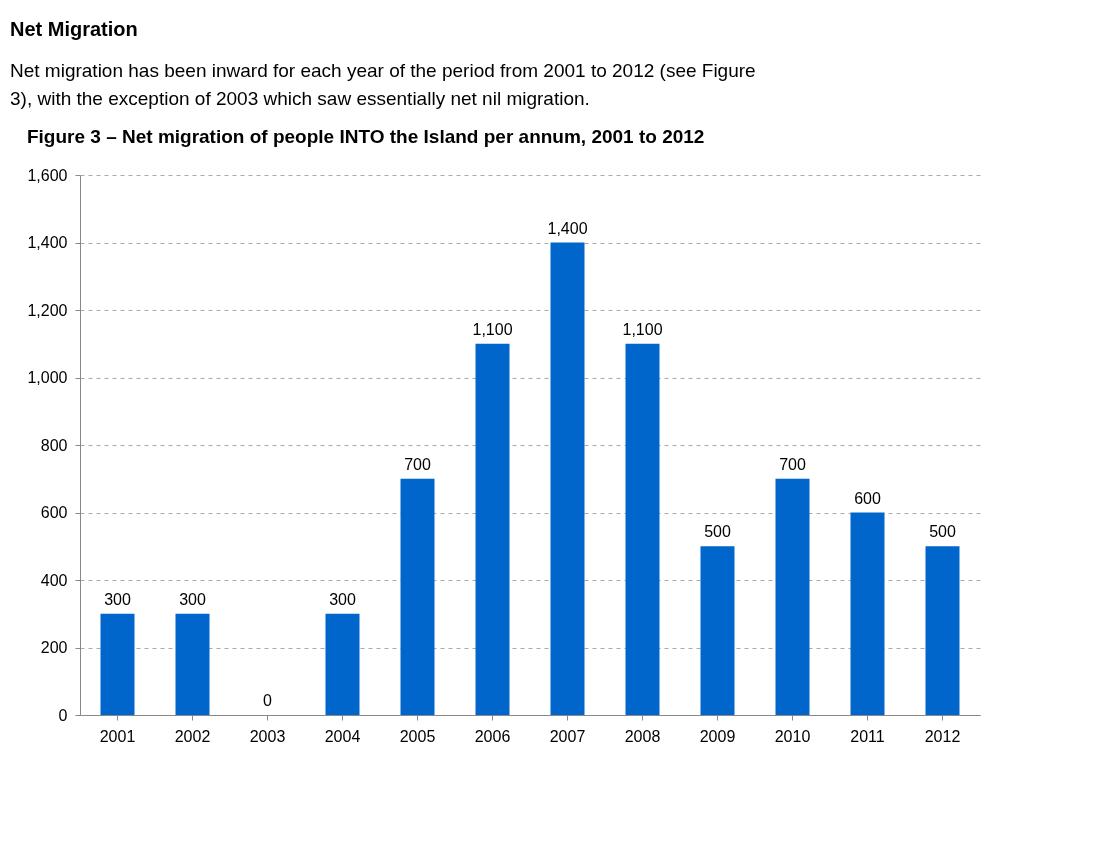 The width and height of the screenshot is (1096, 864). What do you see at coordinates (54, 512) in the screenshot?
I see `y-tick-label: 600` at bounding box center [54, 512].